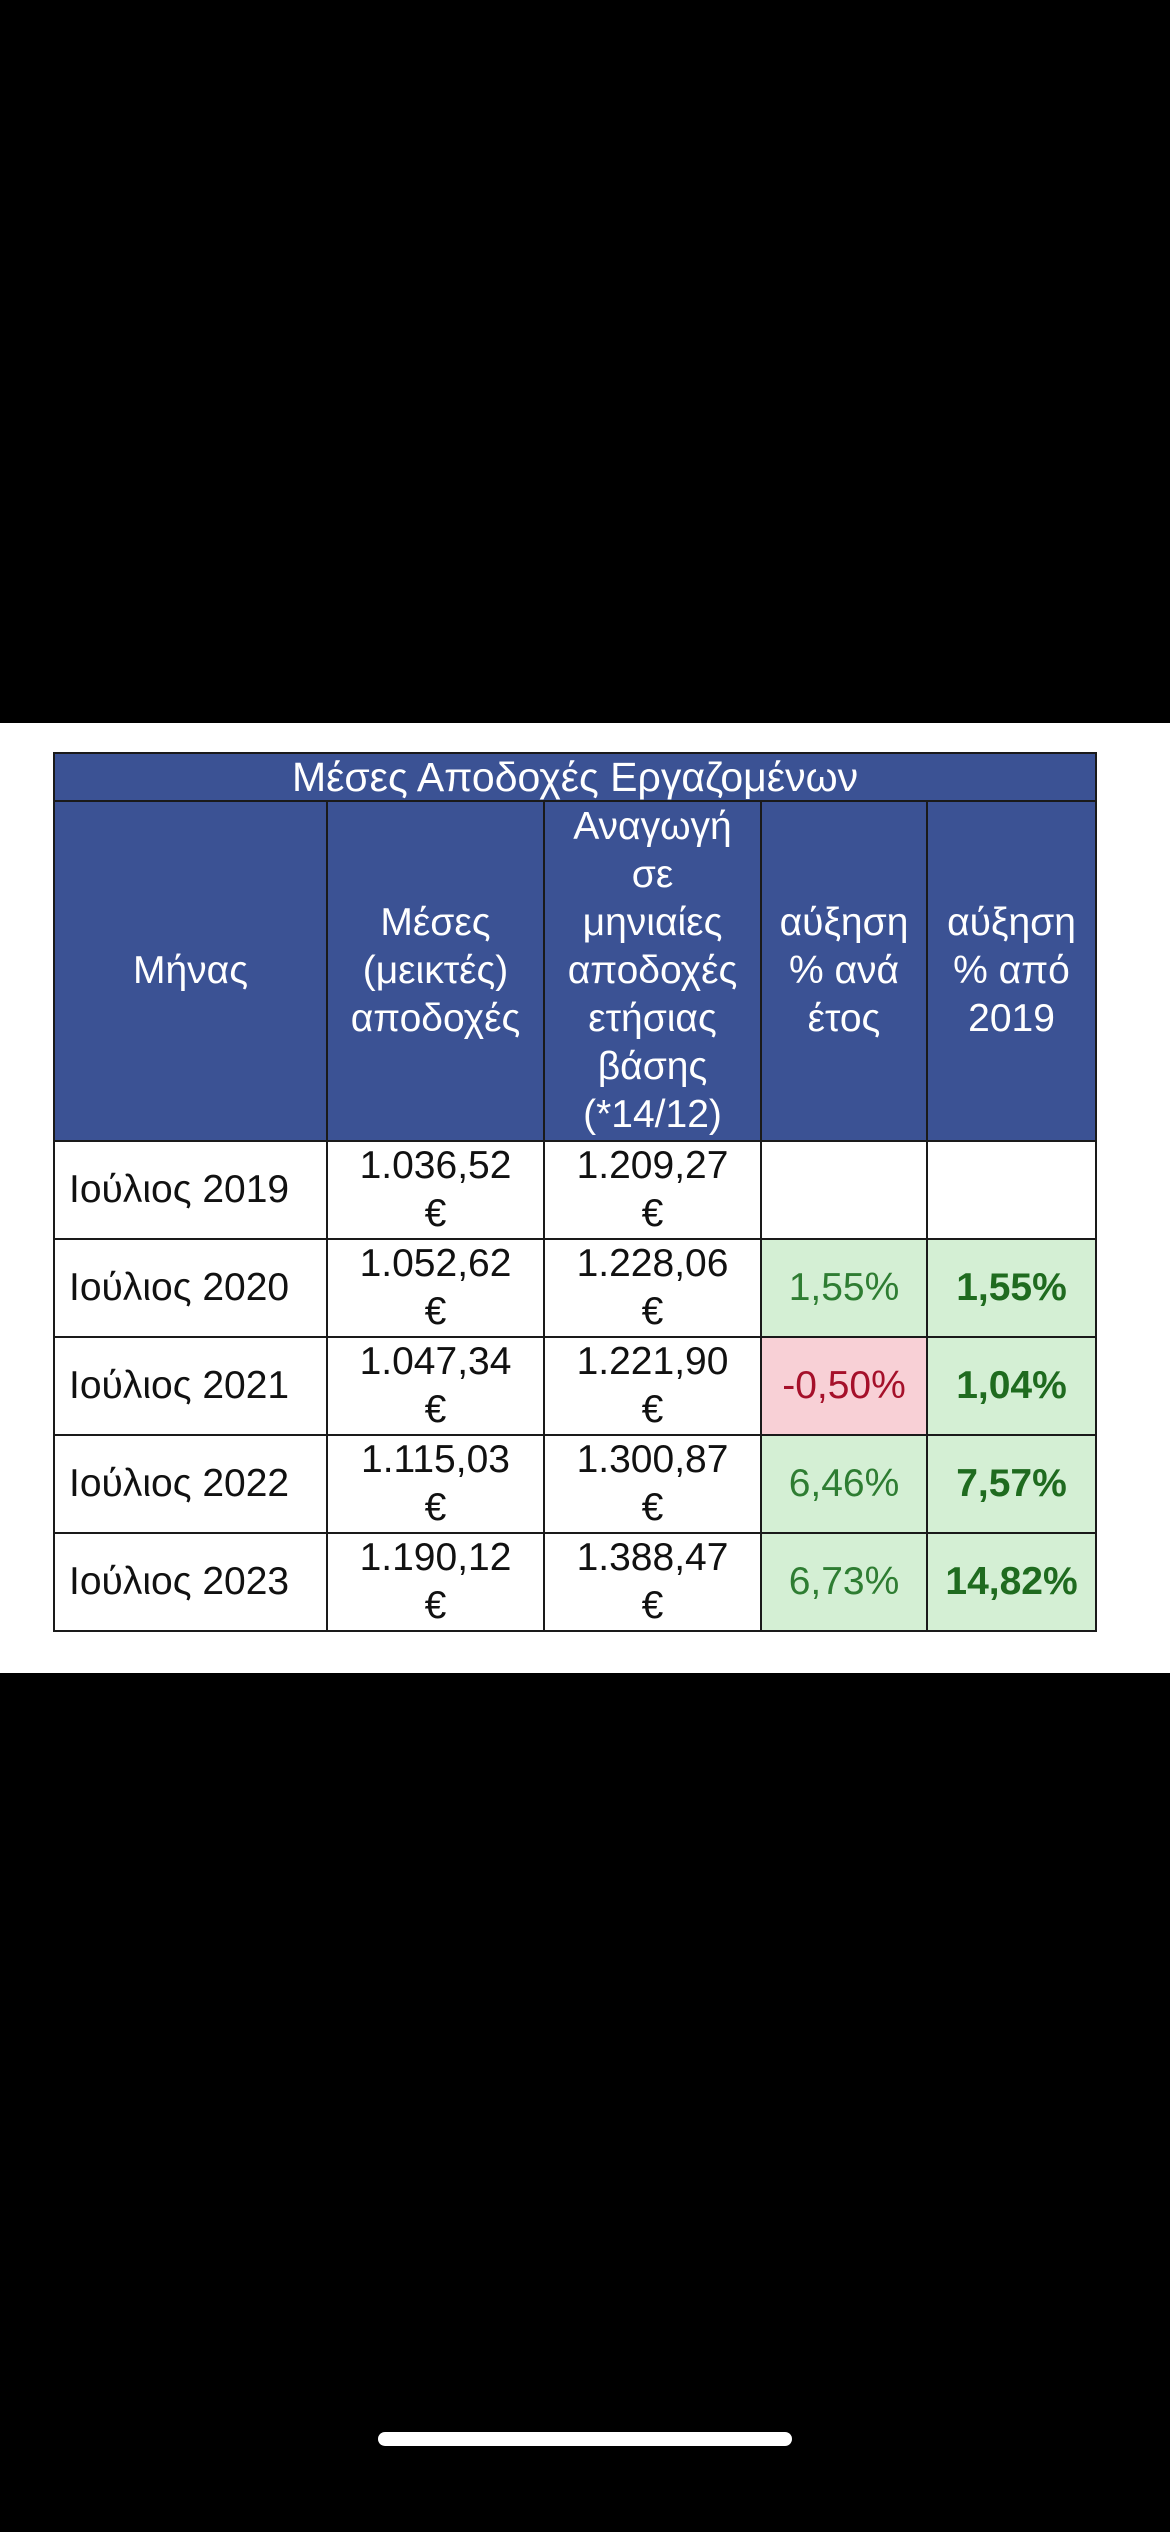 The height and width of the screenshot is (2532, 1170). What do you see at coordinates (652, 1018) in the screenshot?
I see `header-line: ετήσιας` at bounding box center [652, 1018].